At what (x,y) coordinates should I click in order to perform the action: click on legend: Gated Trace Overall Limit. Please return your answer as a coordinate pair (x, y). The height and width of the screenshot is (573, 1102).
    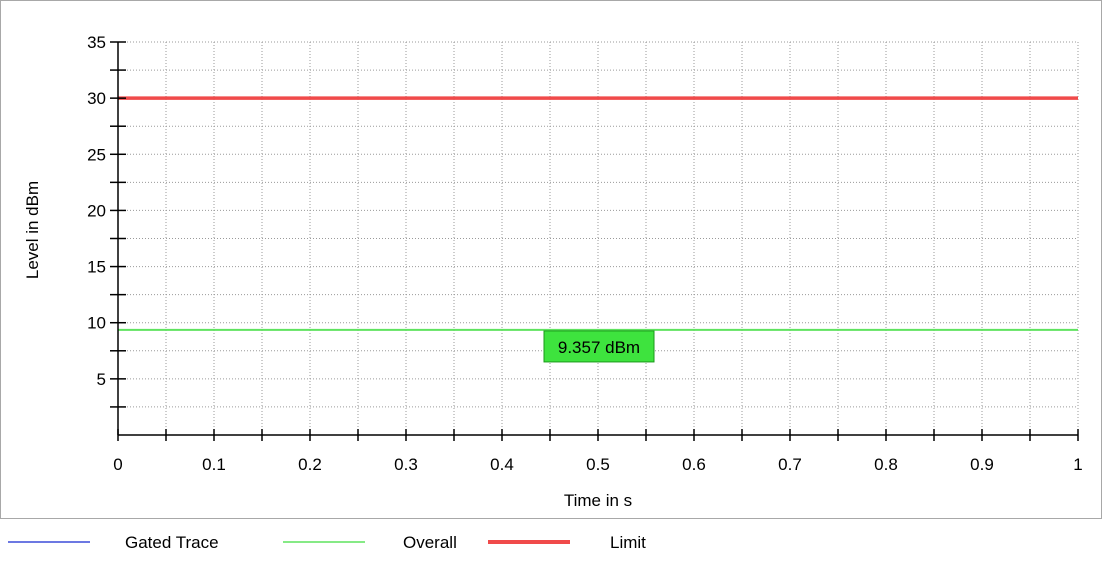
    Looking at the image, I should click on (551, 549).